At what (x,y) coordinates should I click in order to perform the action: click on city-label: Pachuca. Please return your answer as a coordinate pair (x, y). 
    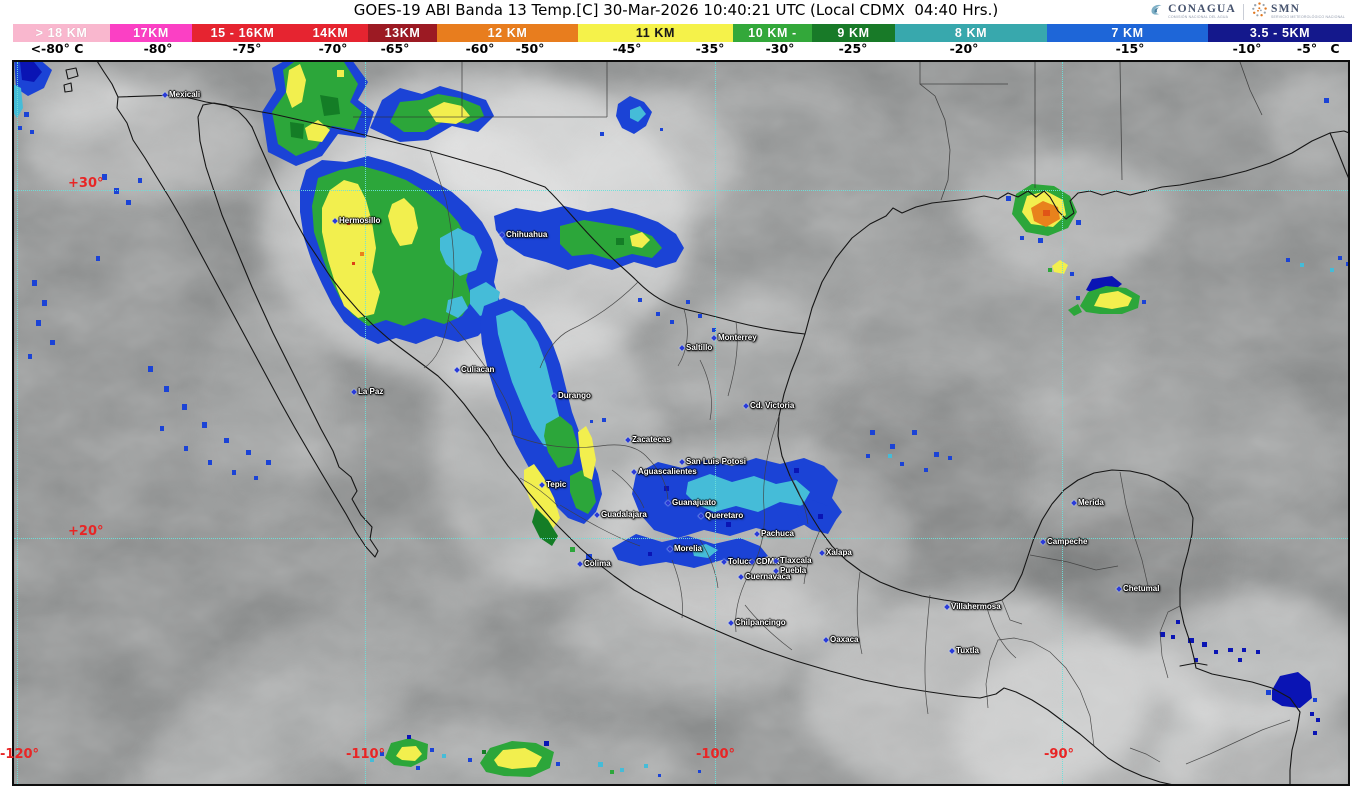
    Looking at the image, I should click on (774, 533).